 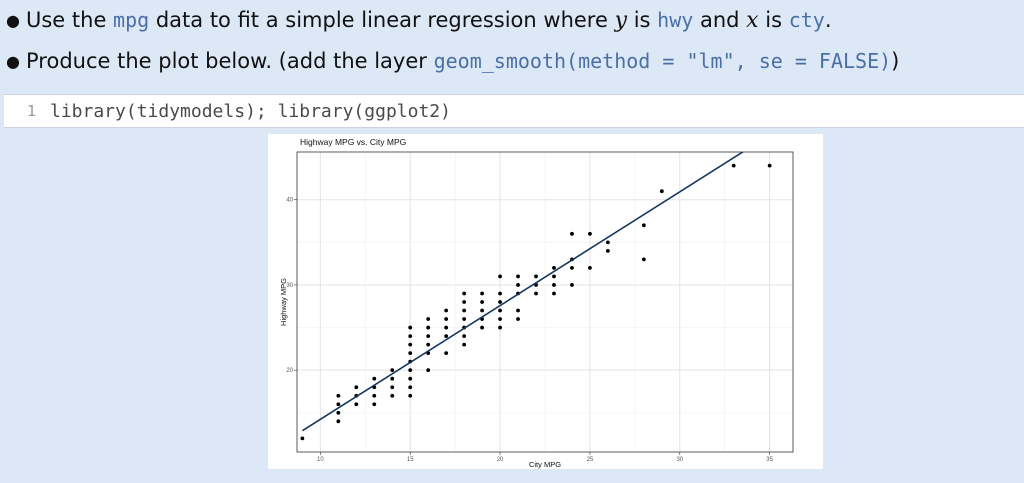 What do you see at coordinates (621, 20) in the screenshot?
I see `math-variable: y` at bounding box center [621, 20].